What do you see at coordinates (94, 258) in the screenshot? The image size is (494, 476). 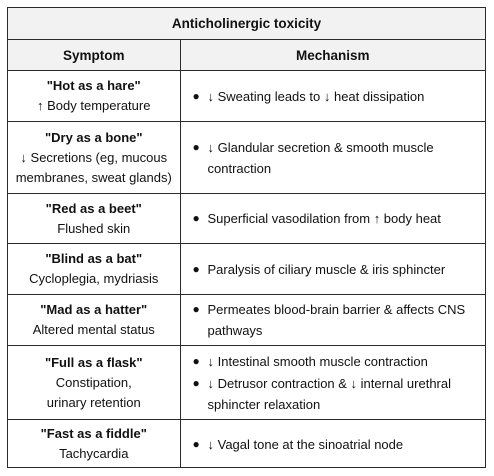 I see `symptom-nickname: "Blind as a bat"` at bounding box center [94, 258].